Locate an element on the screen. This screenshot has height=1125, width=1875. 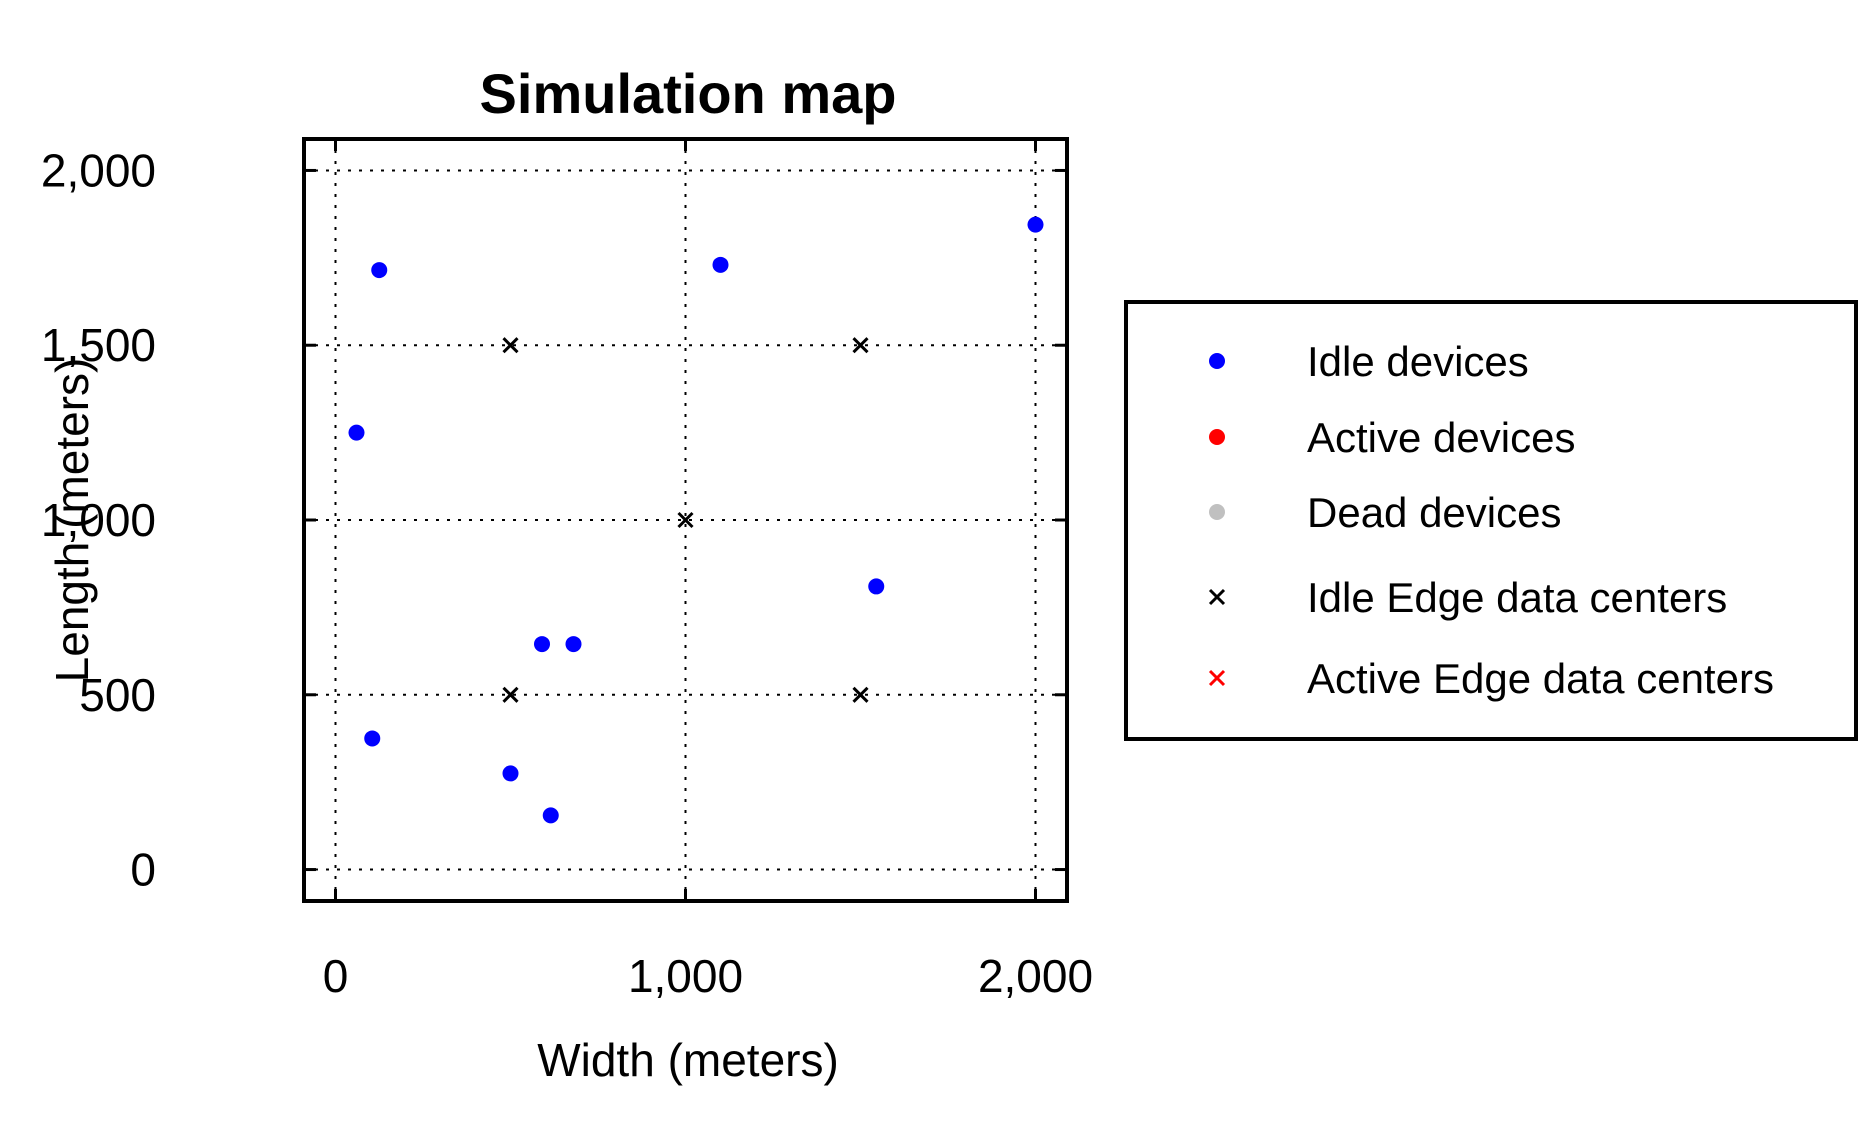
x-tick-label: 0 is located at coordinates (336, 976).